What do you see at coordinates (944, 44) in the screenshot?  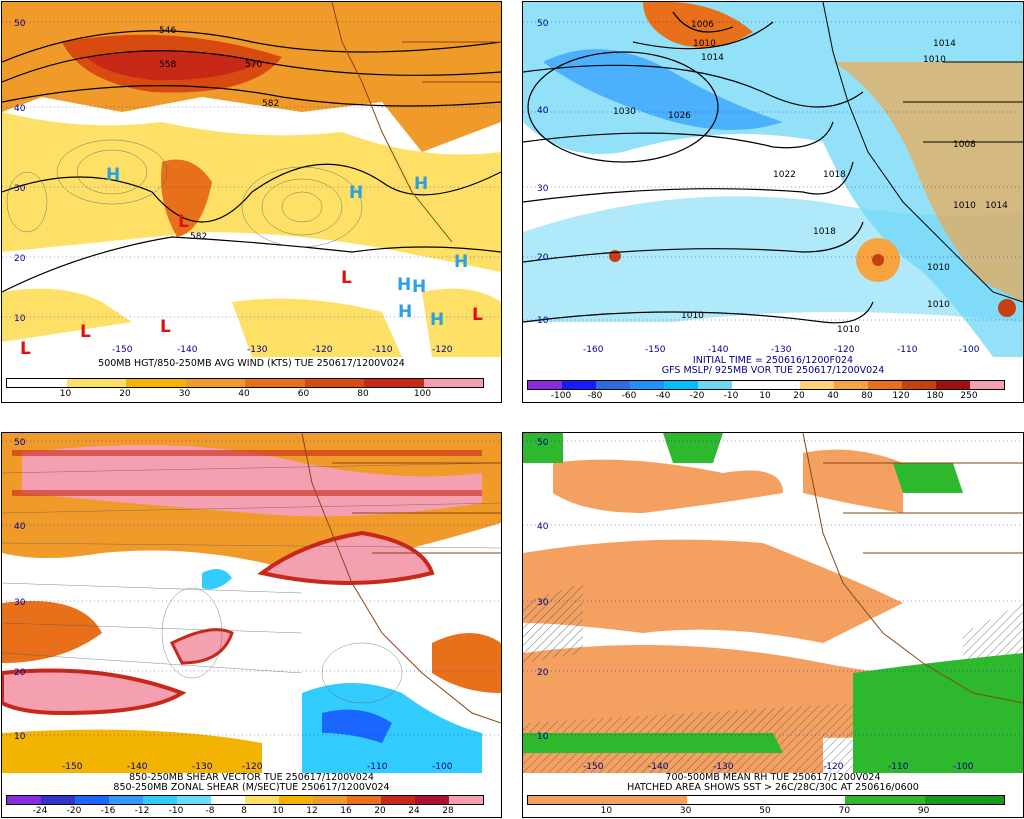 I see `isobar-label: 1014` at bounding box center [944, 44].